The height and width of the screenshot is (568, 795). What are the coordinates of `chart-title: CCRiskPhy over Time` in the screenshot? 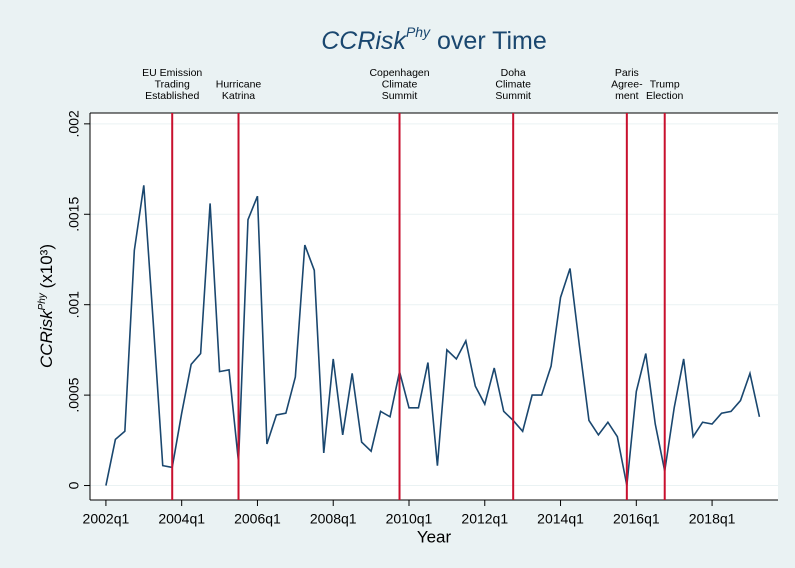 It's located at (434, 39).